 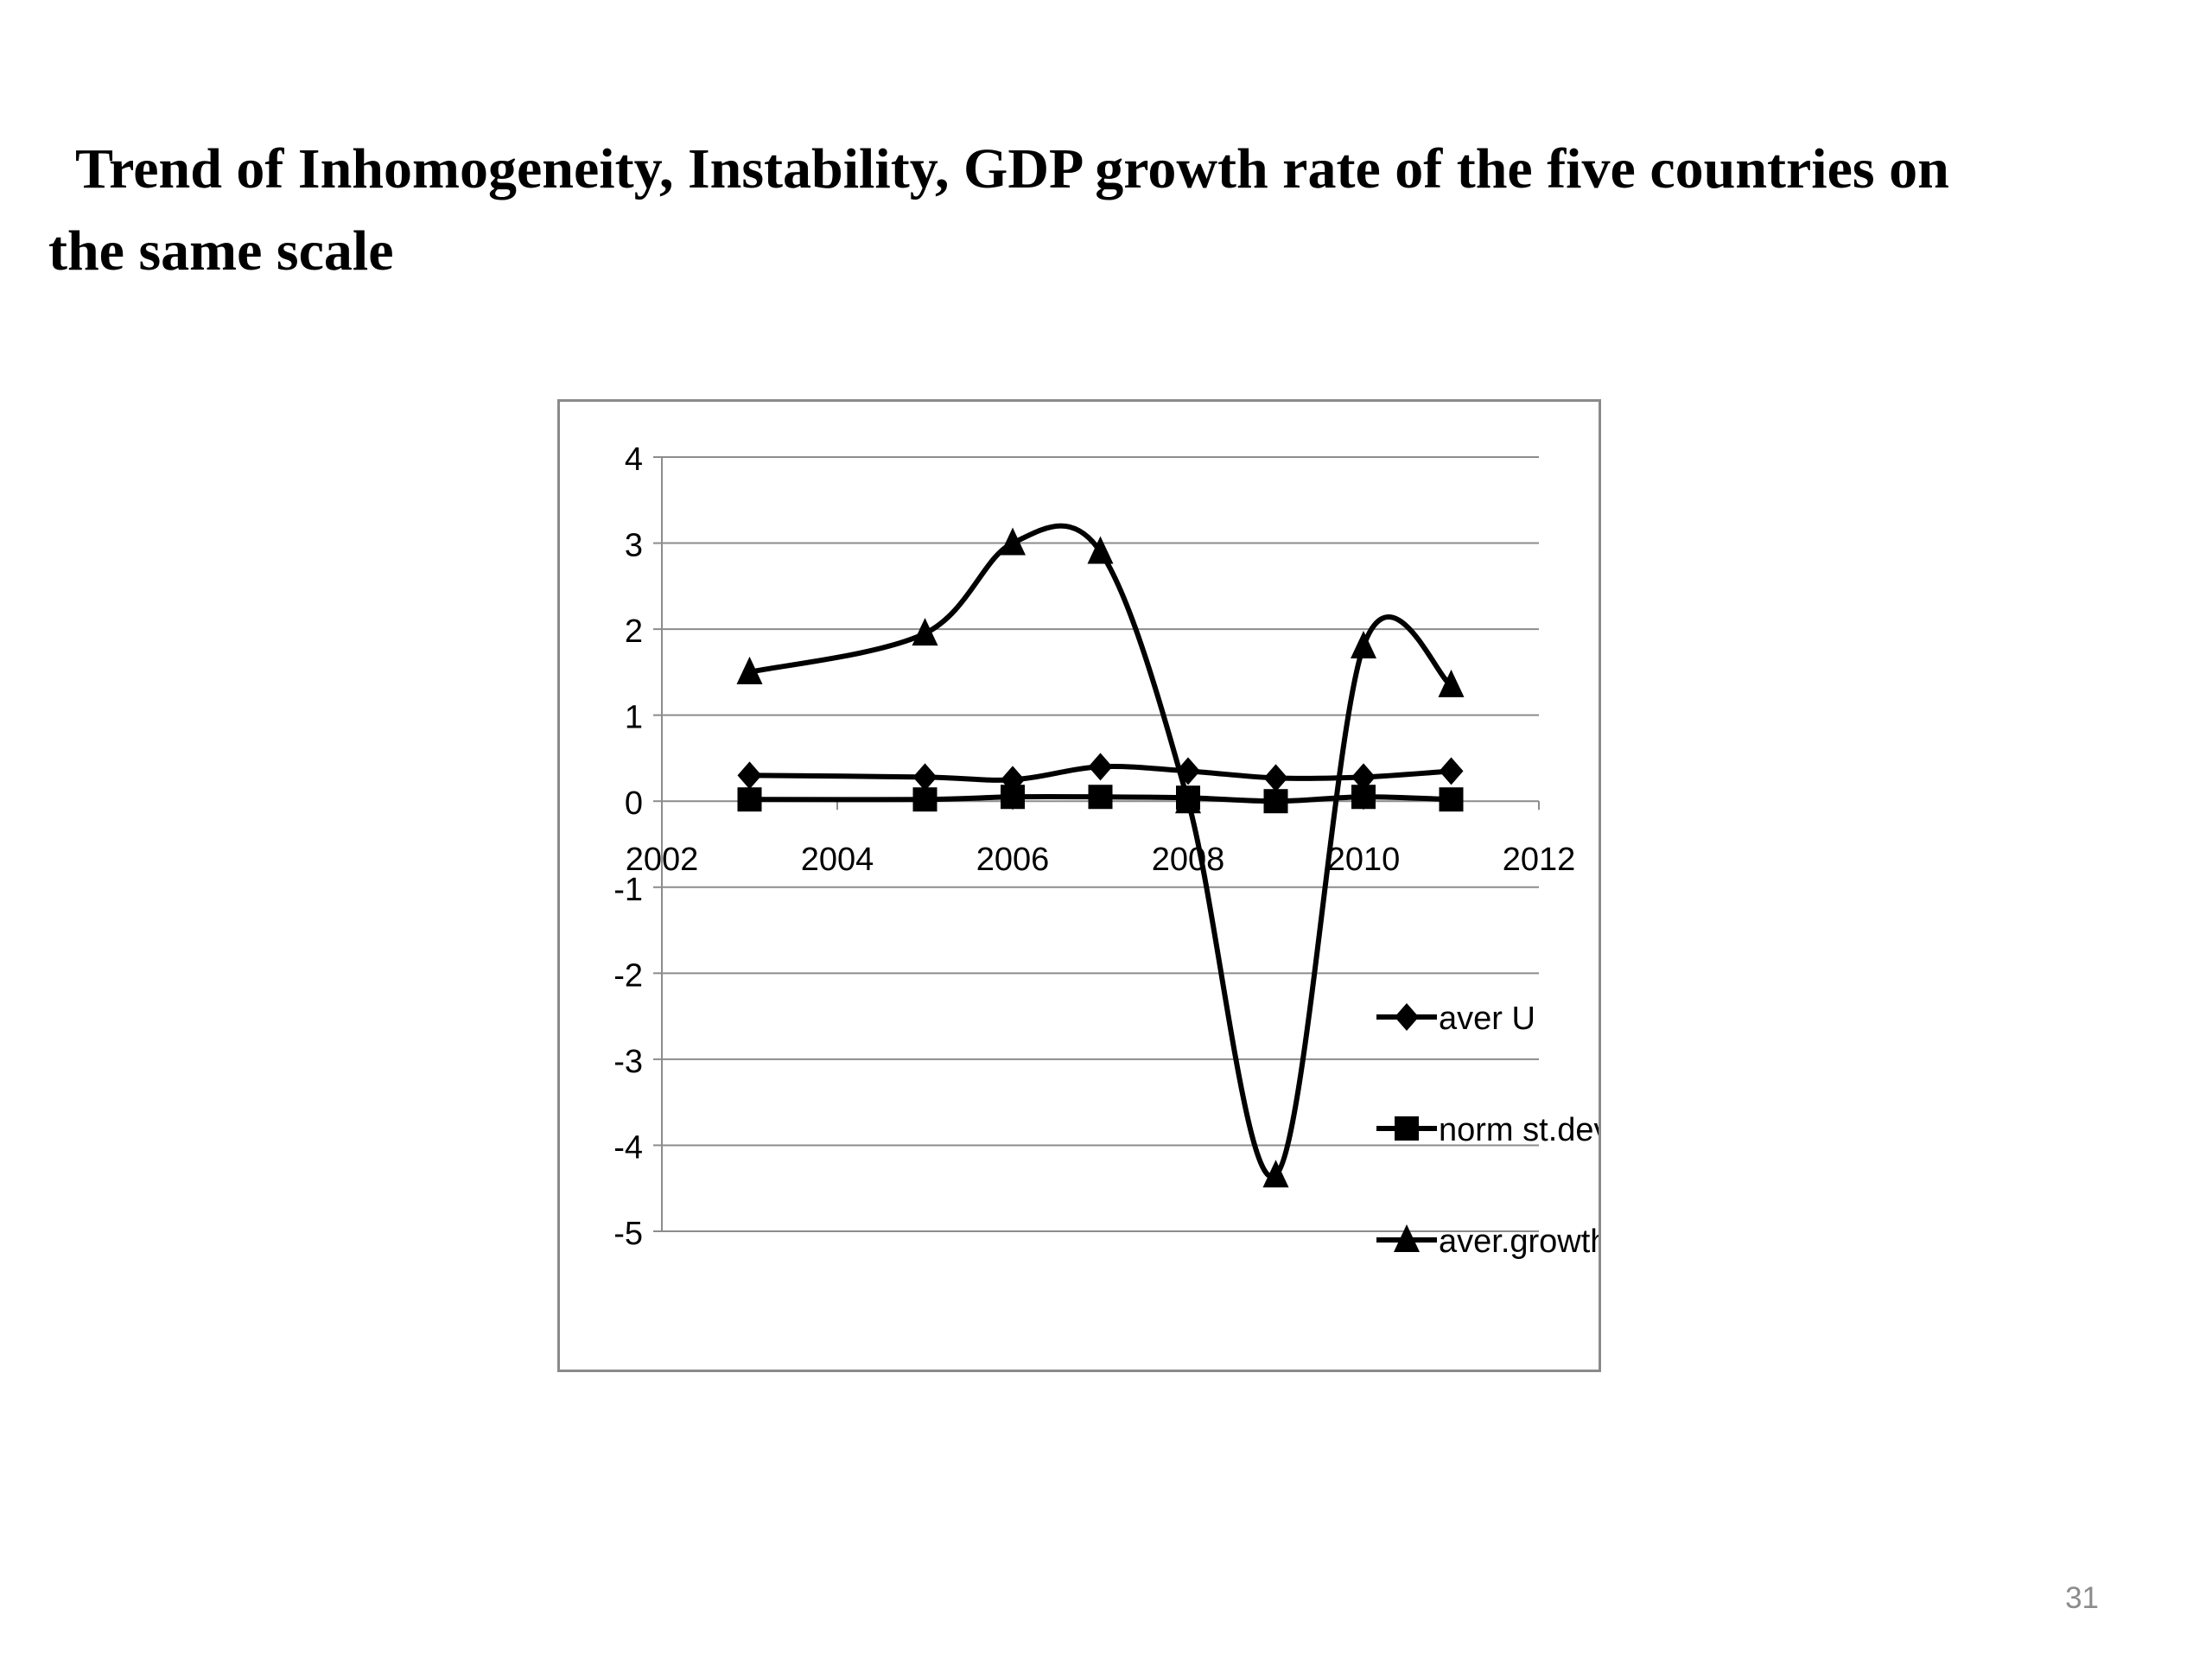 I want to click on x-tick-label: 2006, so click(x=1013, y=860).